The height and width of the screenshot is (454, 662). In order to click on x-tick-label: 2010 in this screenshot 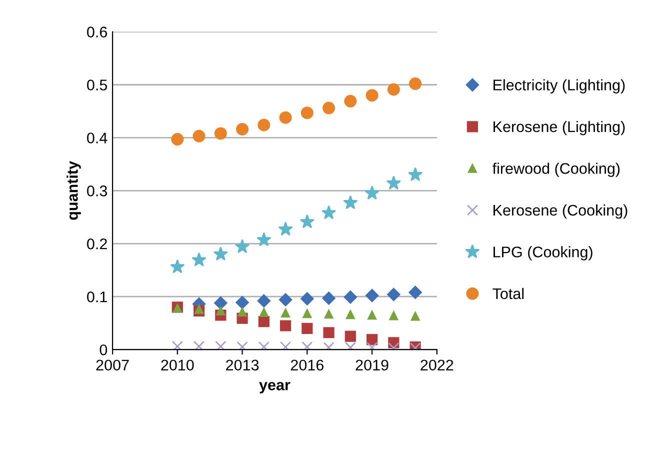, I will do `click(177, 365)`.